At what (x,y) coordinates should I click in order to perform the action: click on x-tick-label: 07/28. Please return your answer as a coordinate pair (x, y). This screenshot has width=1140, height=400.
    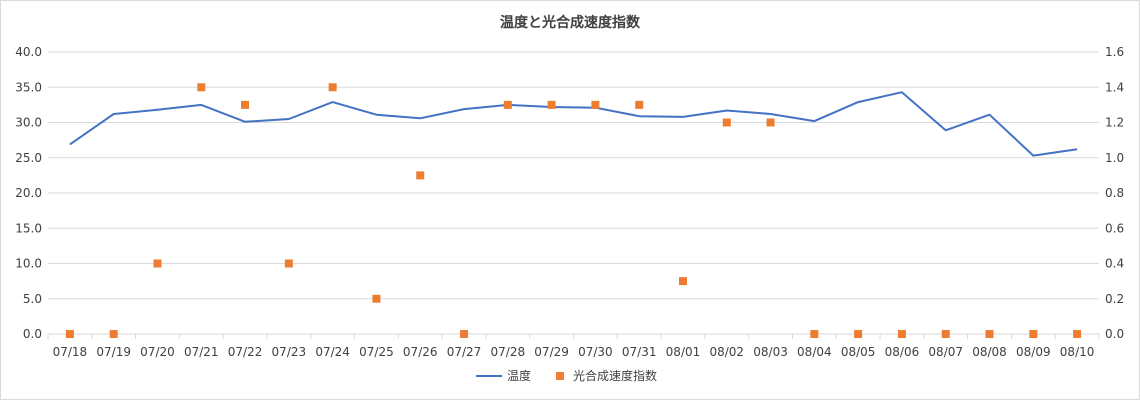
    Looking at the image, I should click on (508, 352).